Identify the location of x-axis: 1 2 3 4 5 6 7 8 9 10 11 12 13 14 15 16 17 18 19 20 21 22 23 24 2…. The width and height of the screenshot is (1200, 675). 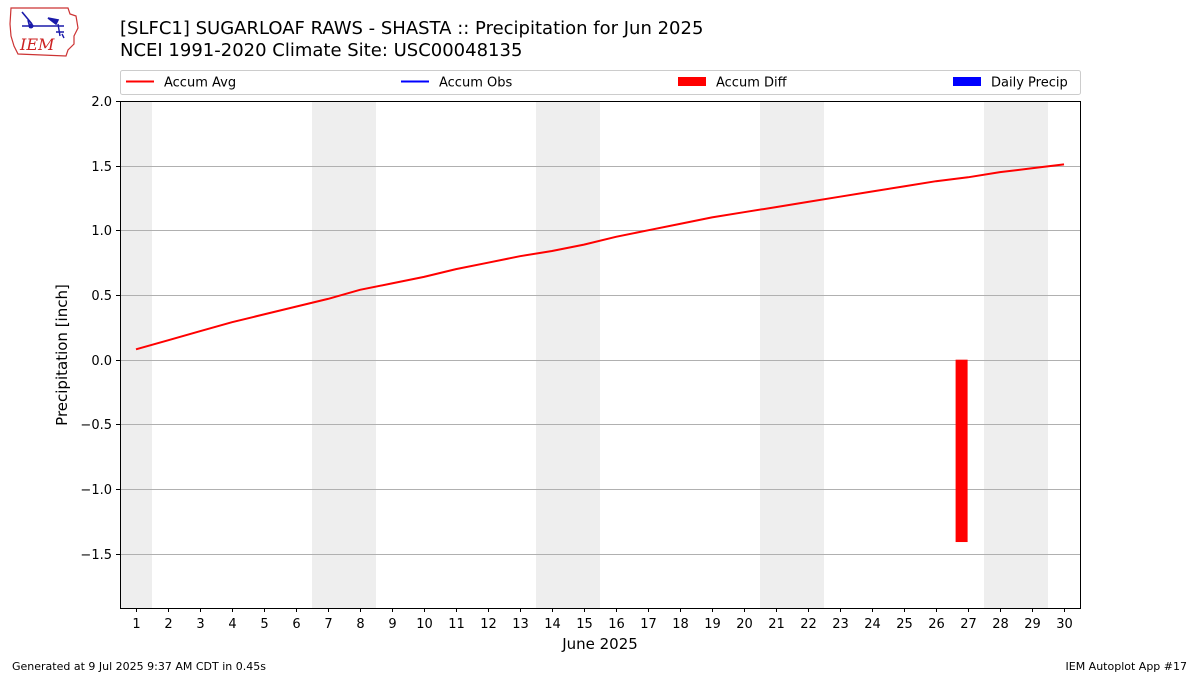
(602, 620).